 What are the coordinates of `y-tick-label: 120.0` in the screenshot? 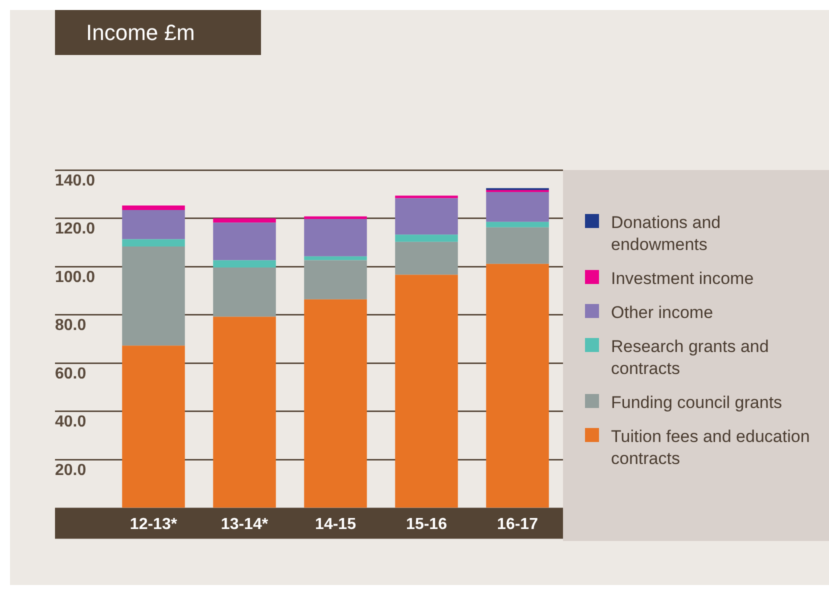 It's located at (75, 229).